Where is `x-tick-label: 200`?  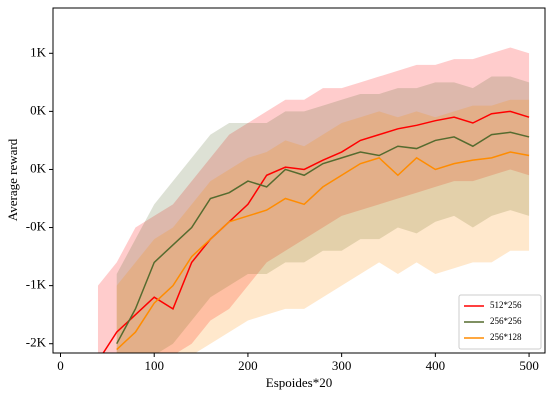 x-tick-label: 200 is located at coordinates (248, 365).